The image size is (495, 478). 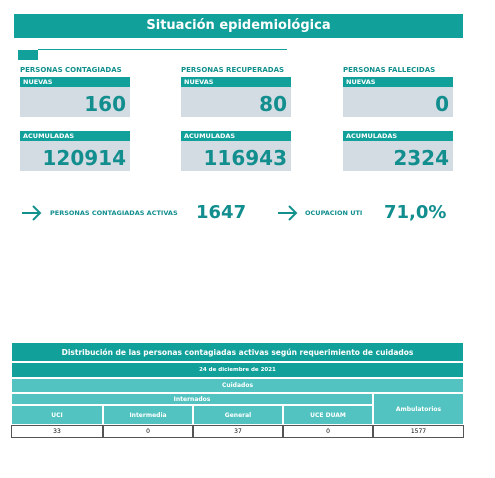 What do you see at coordinates (237, 370) in the screenshot?
I see `table-date: 24 de diciembre de 2021` at bounding box center [237, 370].